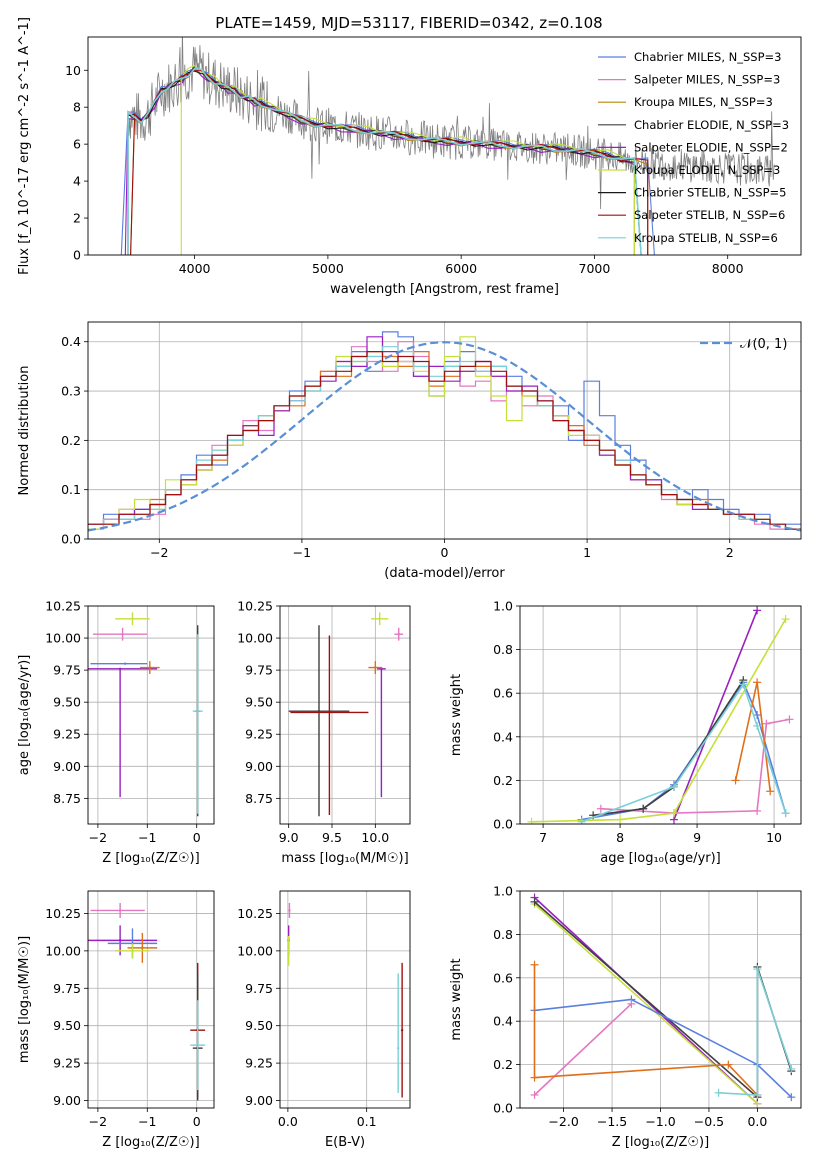 This screenshot has width=819, height=1170. Describe the element at coordinates (444, 289) in the screenshot. I see `x-axis-label: wavelength [Angstrom, rest frame]` at that location.